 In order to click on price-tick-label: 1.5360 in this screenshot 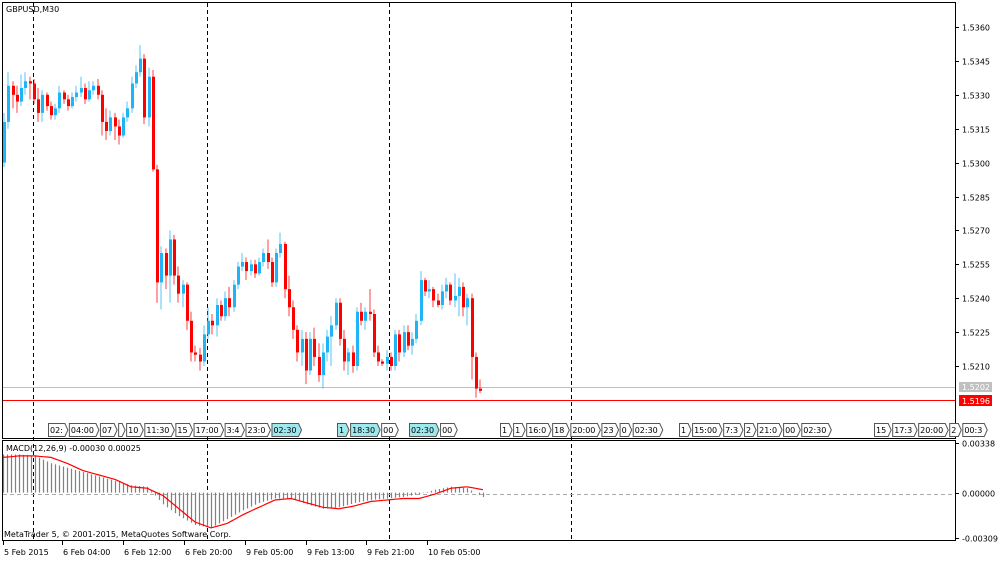, I will do `click(976, 28)`.